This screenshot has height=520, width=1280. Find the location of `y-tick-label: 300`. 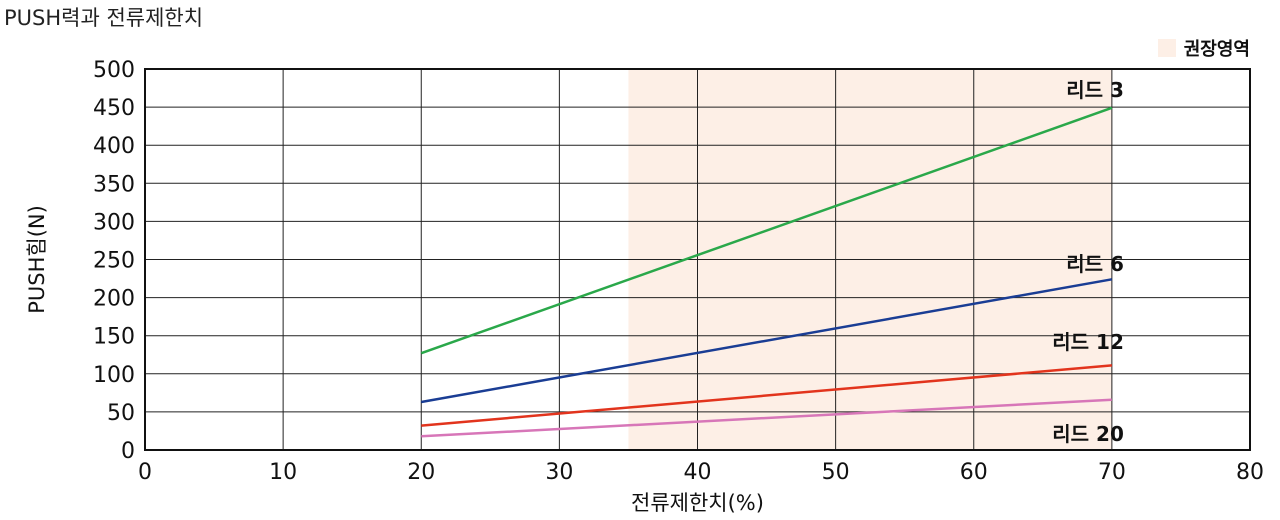

y-tick-label: 300 is located at coordinates (114, 222).